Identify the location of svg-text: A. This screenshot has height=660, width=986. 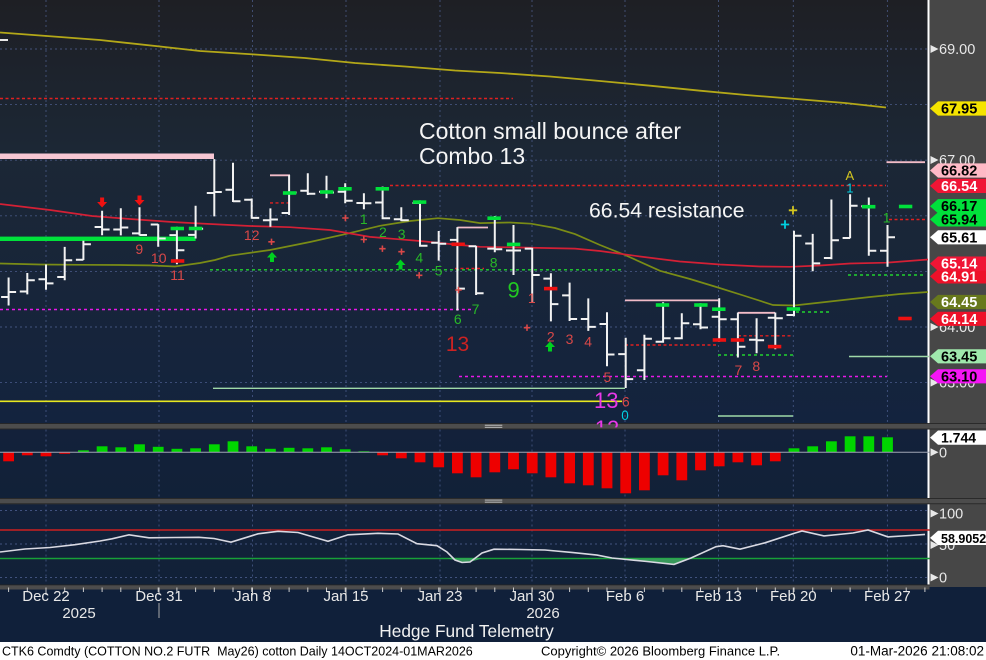
(849, 175).